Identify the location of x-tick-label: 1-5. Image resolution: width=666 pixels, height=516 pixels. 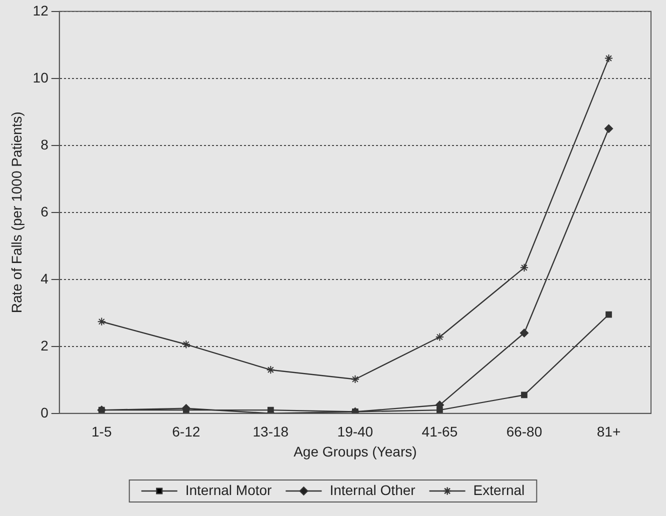
(102, 432).